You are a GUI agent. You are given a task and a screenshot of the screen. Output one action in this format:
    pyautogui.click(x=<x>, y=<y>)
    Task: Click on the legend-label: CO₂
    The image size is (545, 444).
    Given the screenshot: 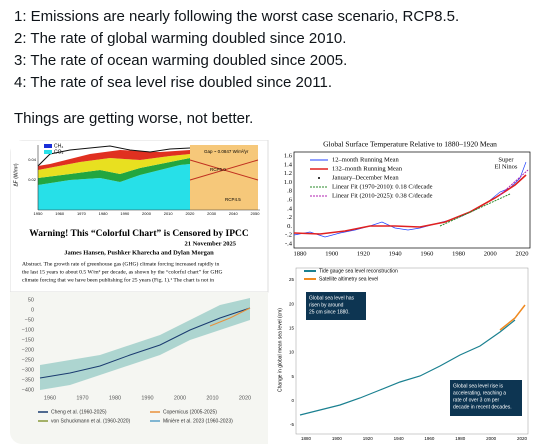 What is the action you would take?
    pyautogui.click(x=59, y=152)
    